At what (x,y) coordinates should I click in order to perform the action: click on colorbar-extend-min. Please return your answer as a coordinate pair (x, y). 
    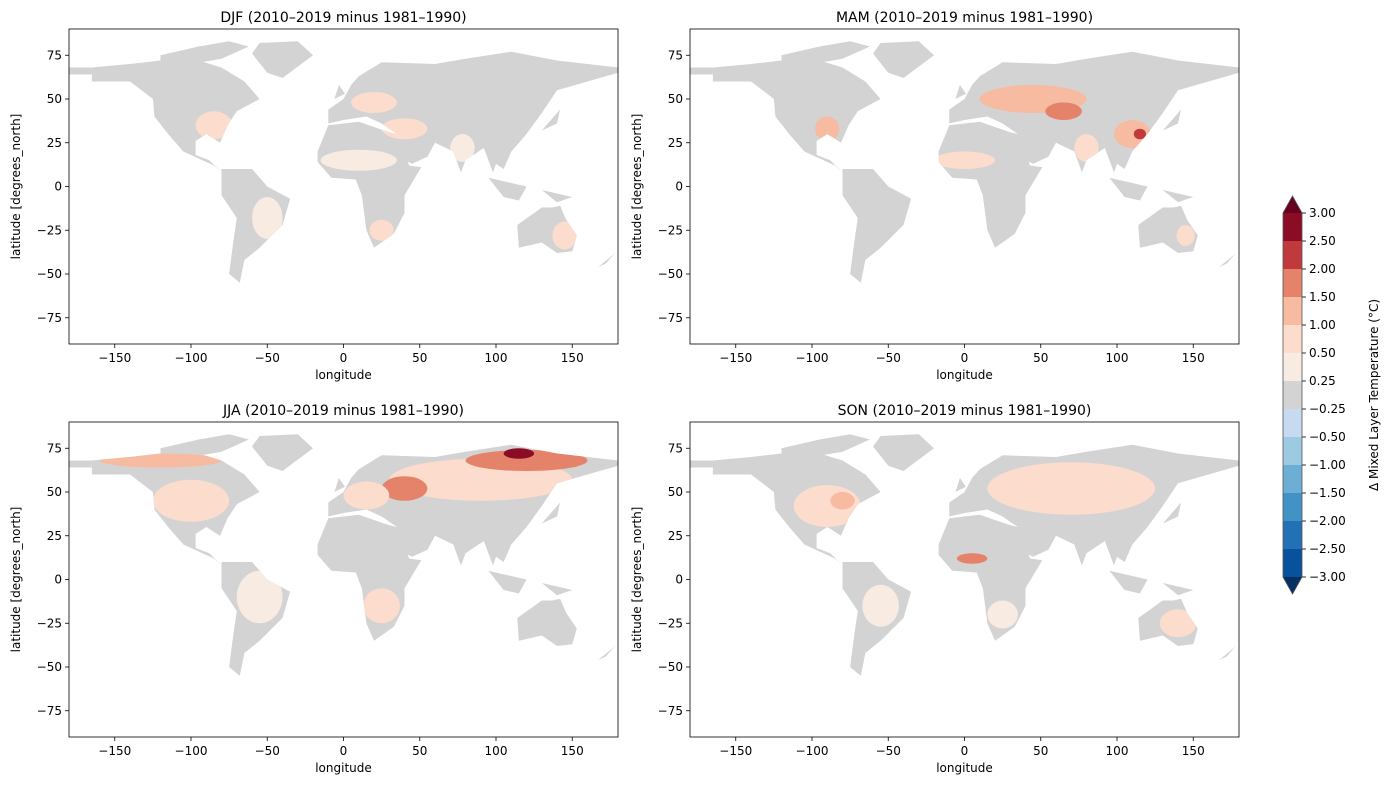
    Looking at the image, I should click on (1292, 585).